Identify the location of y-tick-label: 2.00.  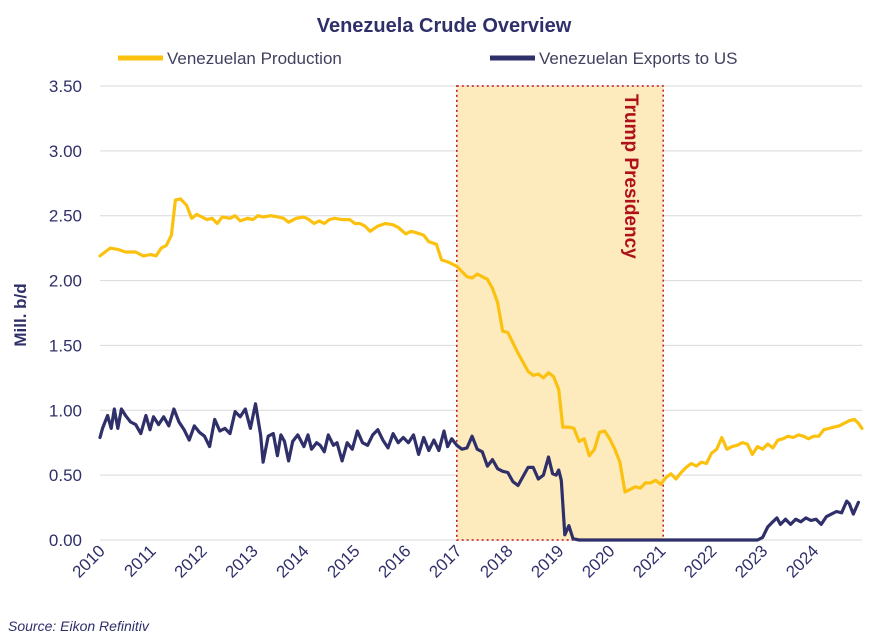
(65, 281).